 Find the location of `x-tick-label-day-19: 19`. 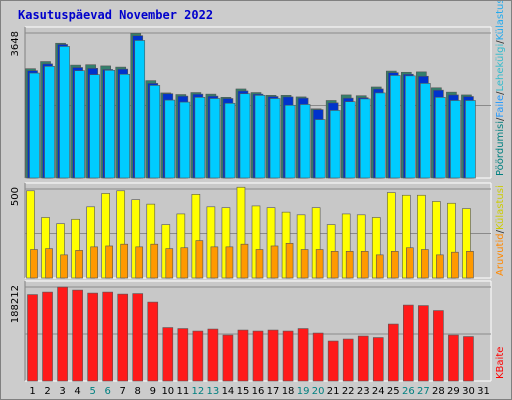

x-tick-label-day-19: 19 is located at coordinates (303, 391).